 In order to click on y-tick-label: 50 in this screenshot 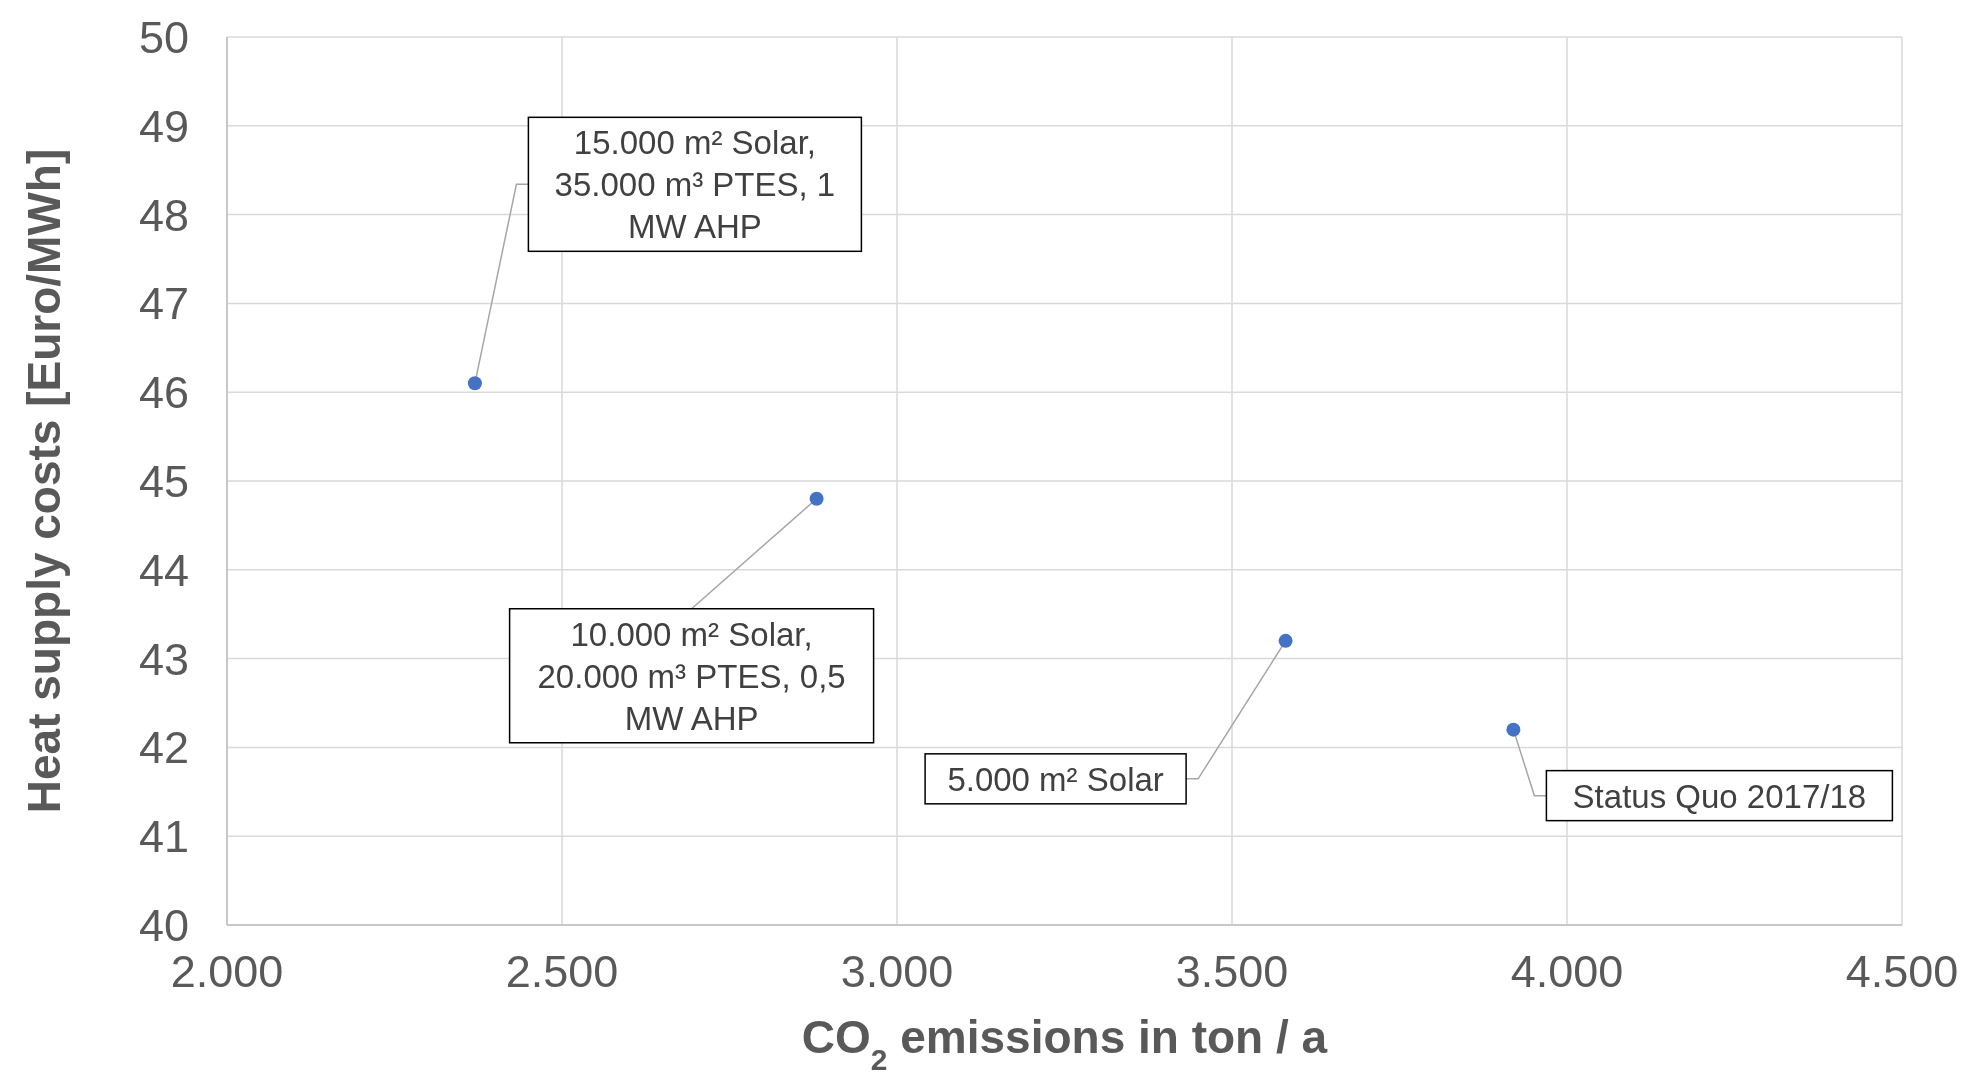, I will do `click(163, 37)`.